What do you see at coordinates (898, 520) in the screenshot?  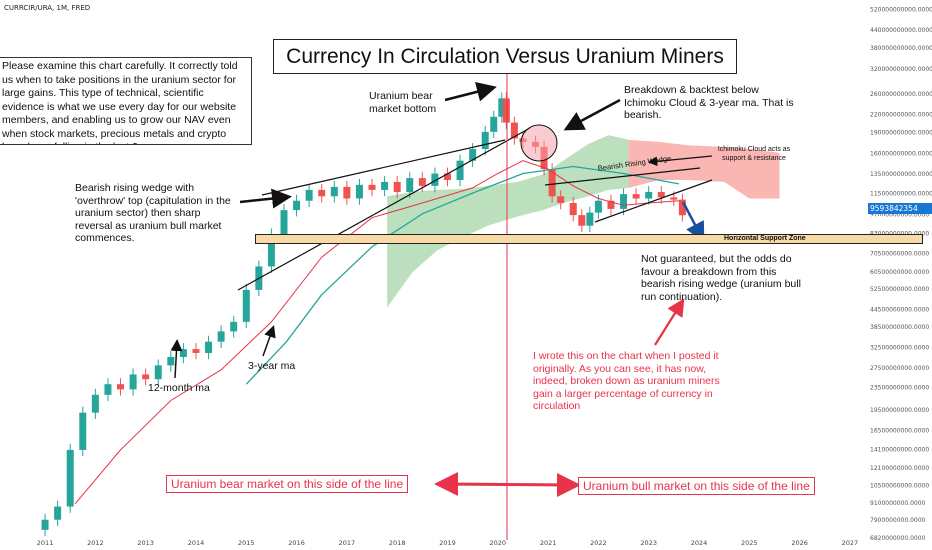 I see `y-tick-label: 7900000000.0000` at bounding box center [898, 520].